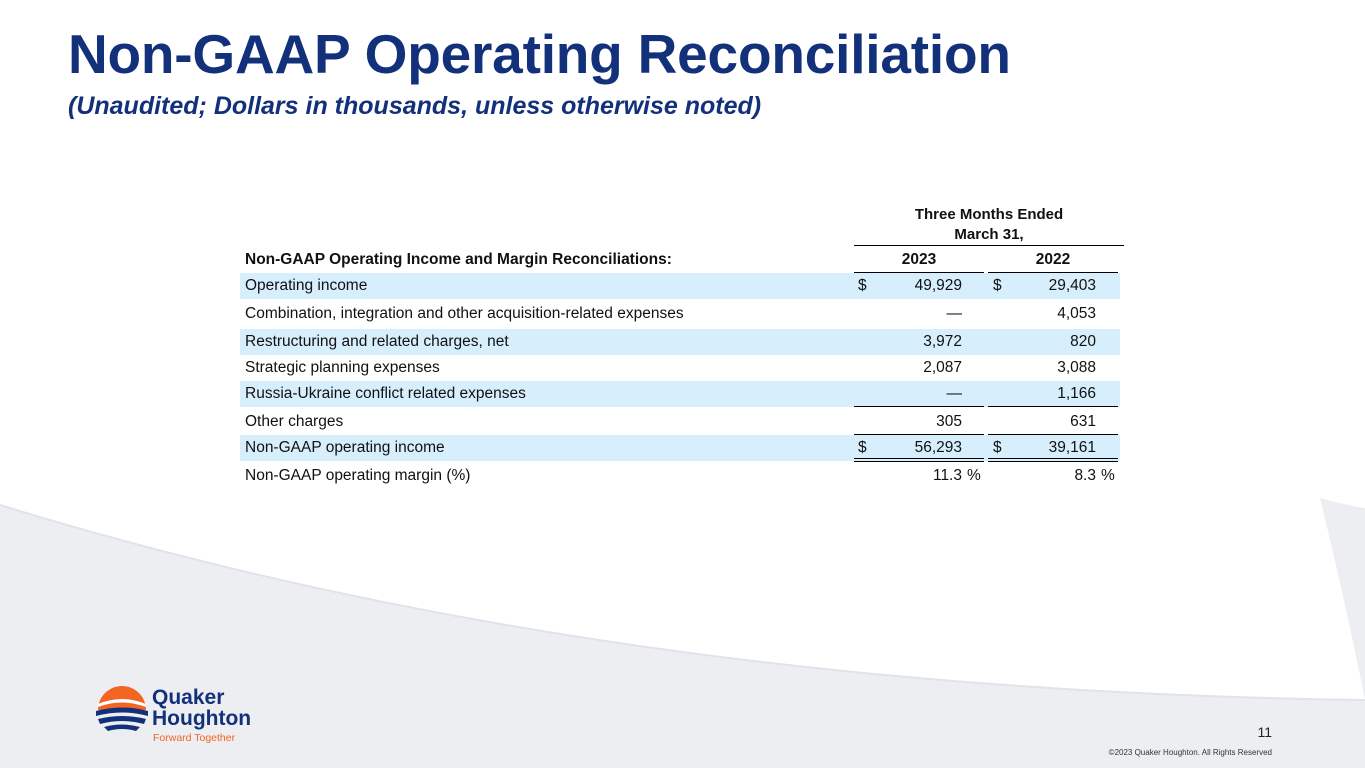 Image resolution: width=1365 pixels, height=768 pixels. I want to click on row-label: Operating income, so click(306, 285).